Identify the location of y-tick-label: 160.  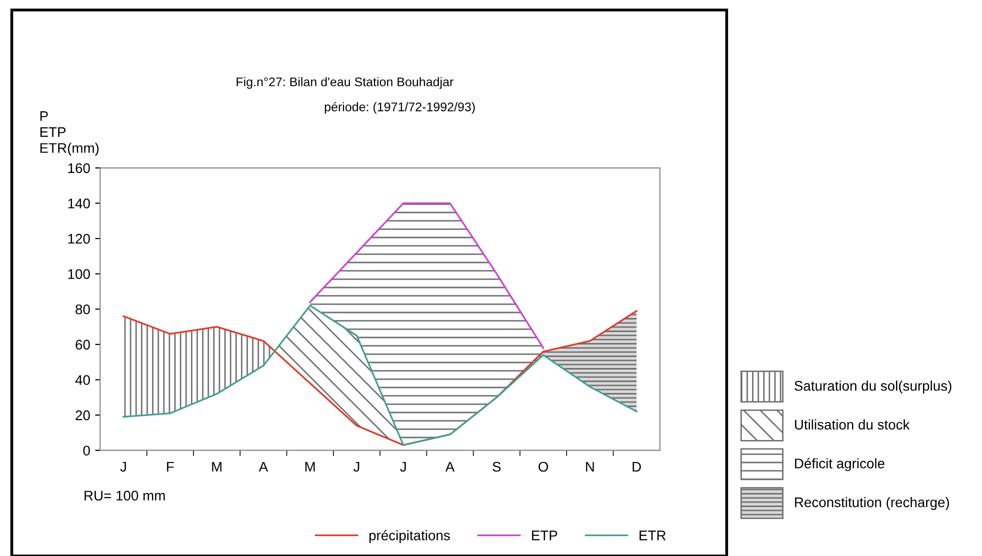
(79, 168).